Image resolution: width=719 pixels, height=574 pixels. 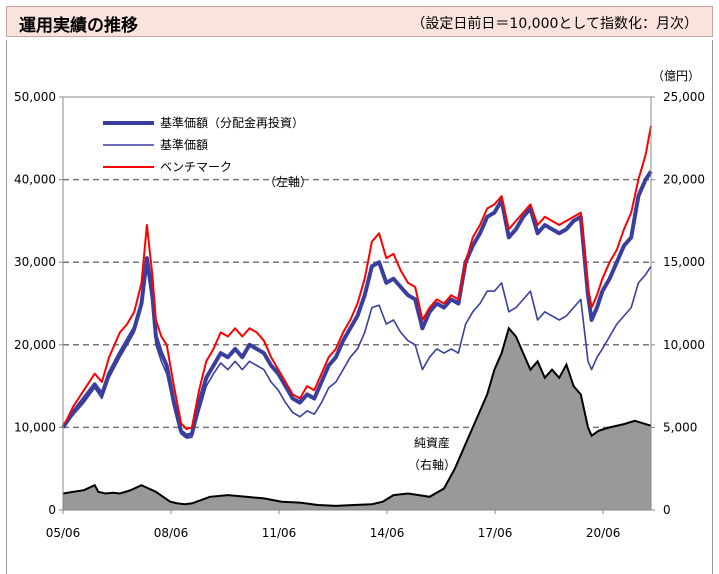 I want to click on x-tick-label: 17/06, so click(x=495, y=533).